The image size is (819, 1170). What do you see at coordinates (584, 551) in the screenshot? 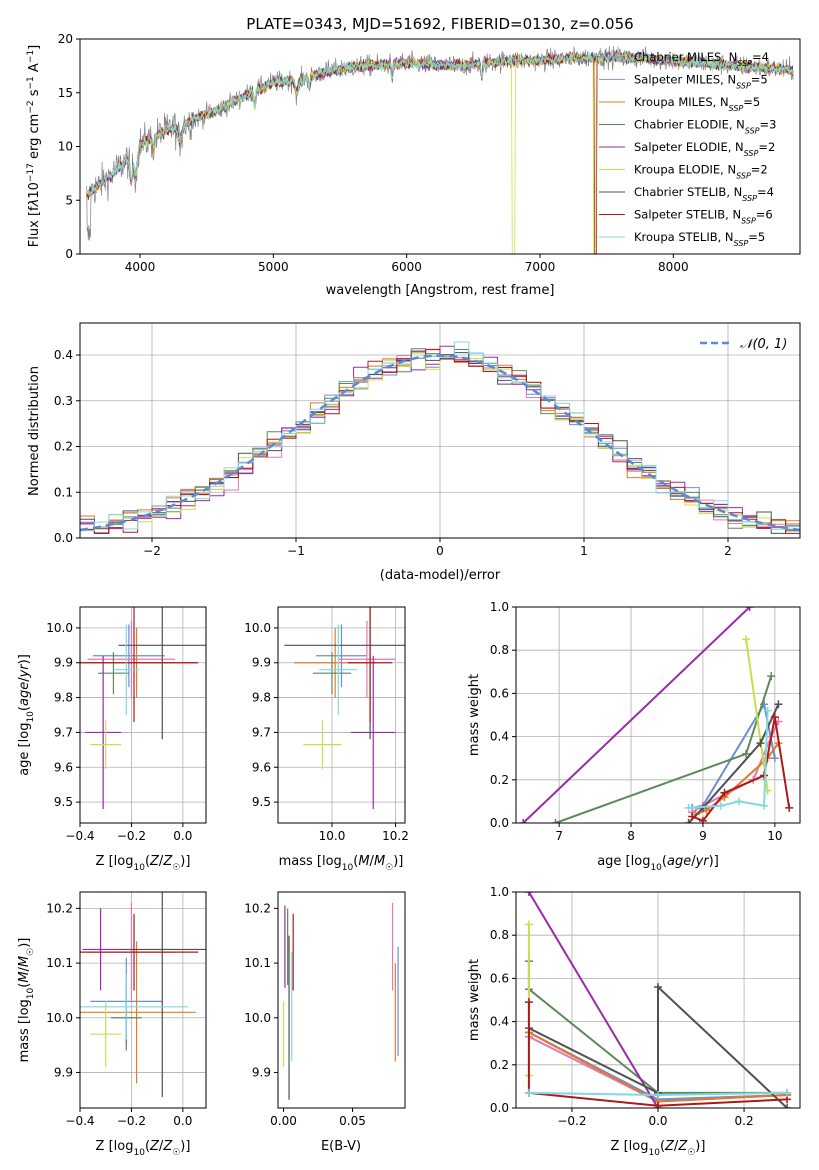
I see `x-tick-label: 1` at bounding box center [584, 551].